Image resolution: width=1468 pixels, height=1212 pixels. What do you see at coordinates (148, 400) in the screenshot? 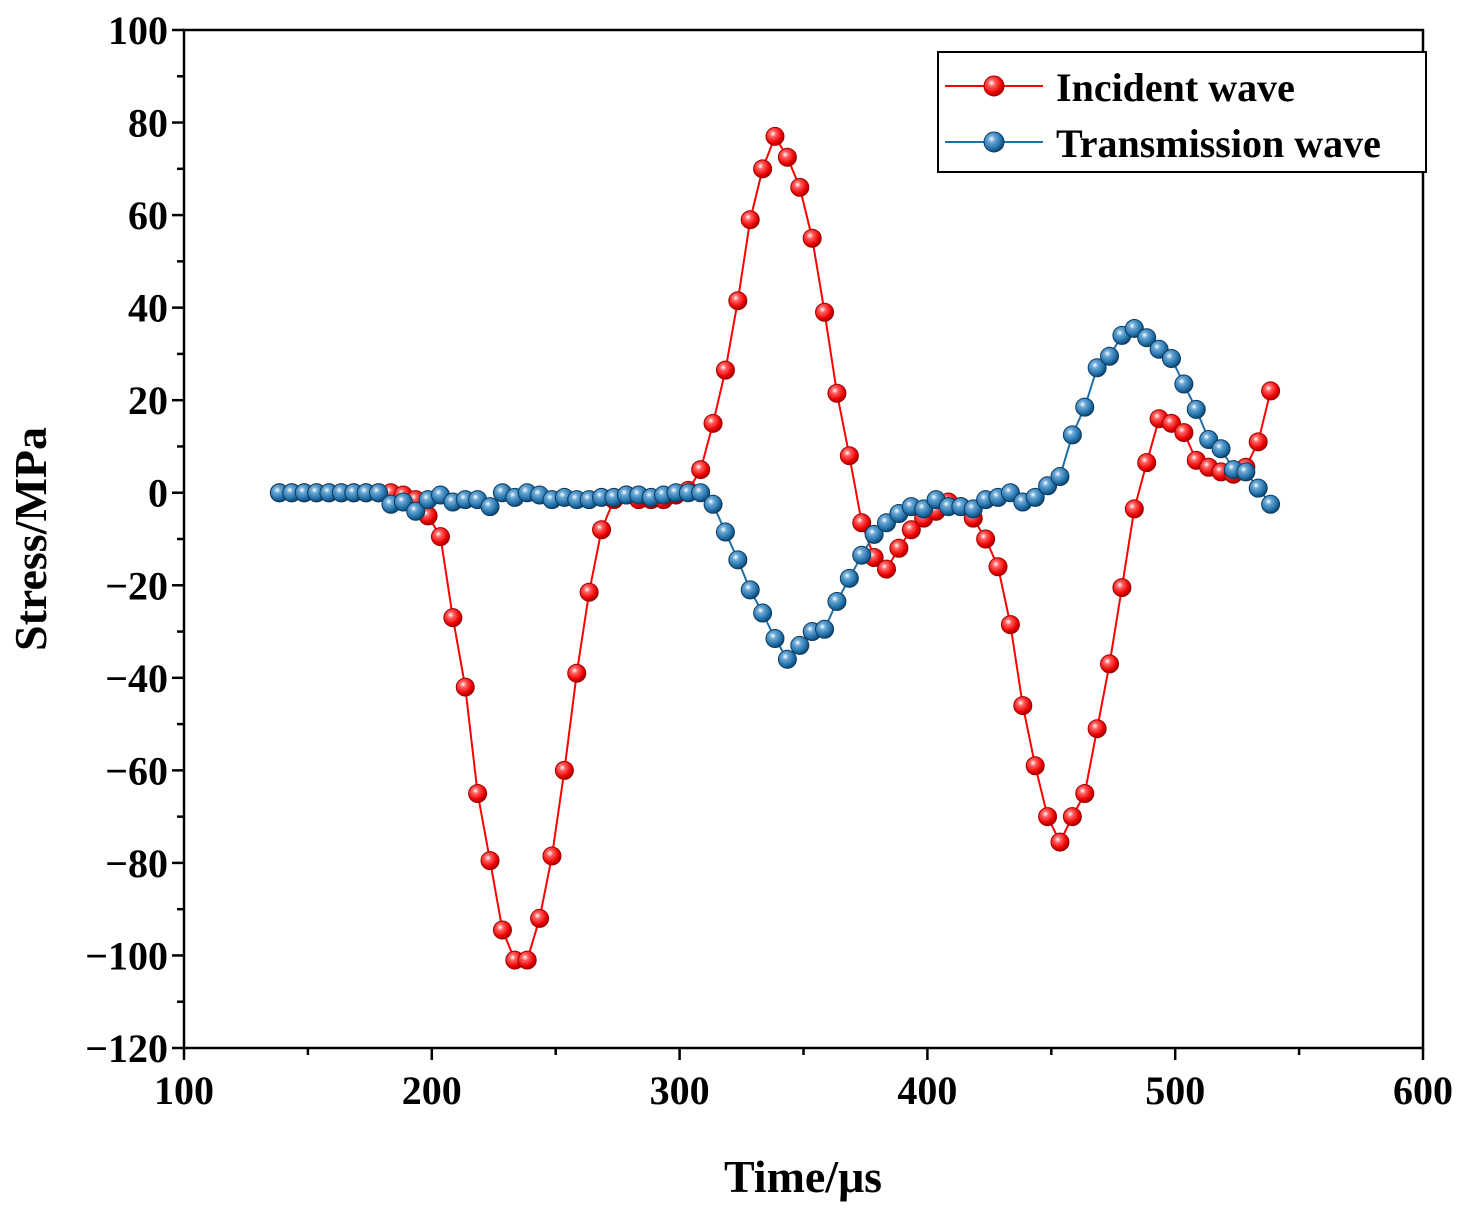
I see `y-tick-label: 20` at bounding box center [148, 400].